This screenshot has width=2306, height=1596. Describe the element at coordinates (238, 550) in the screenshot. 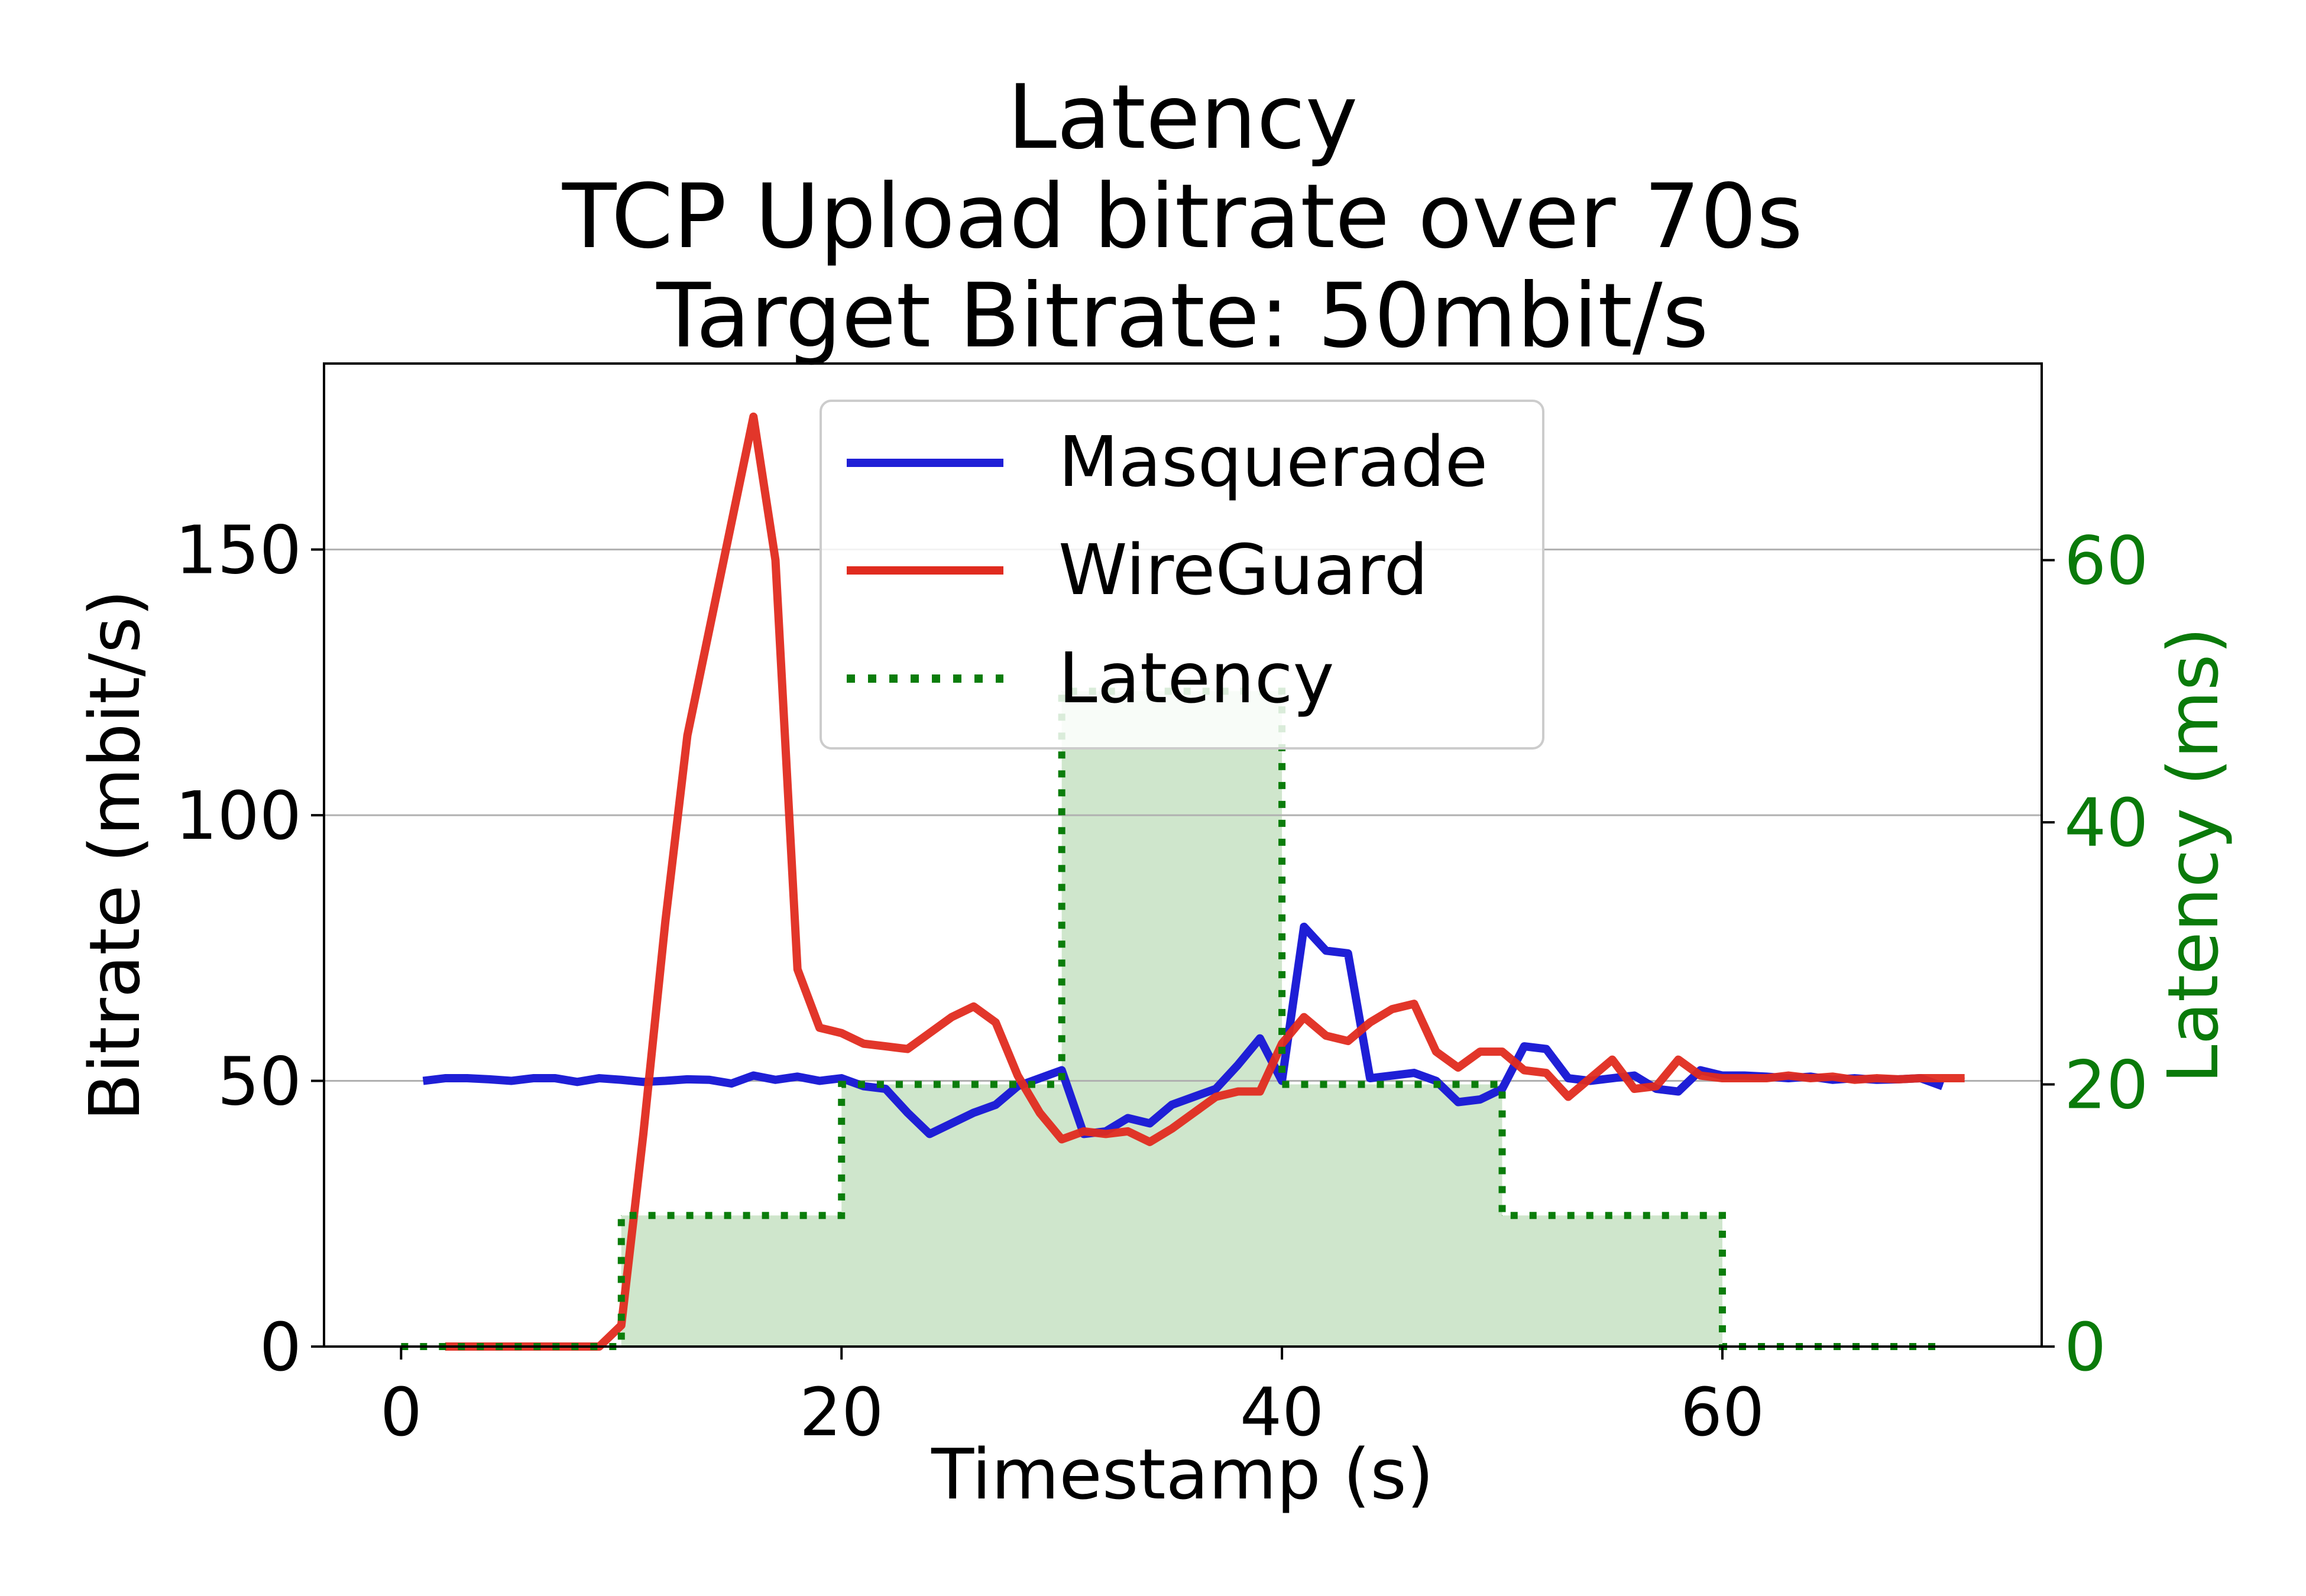

I see `y-tick-label-150: 150` at that location.